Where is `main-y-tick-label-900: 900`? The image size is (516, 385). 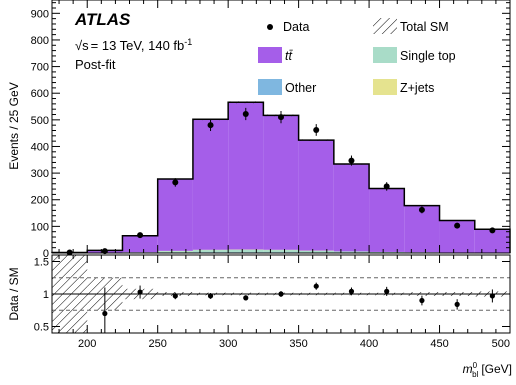
main-y-tick-label-900: 900 is located at coordinates (40, 14).